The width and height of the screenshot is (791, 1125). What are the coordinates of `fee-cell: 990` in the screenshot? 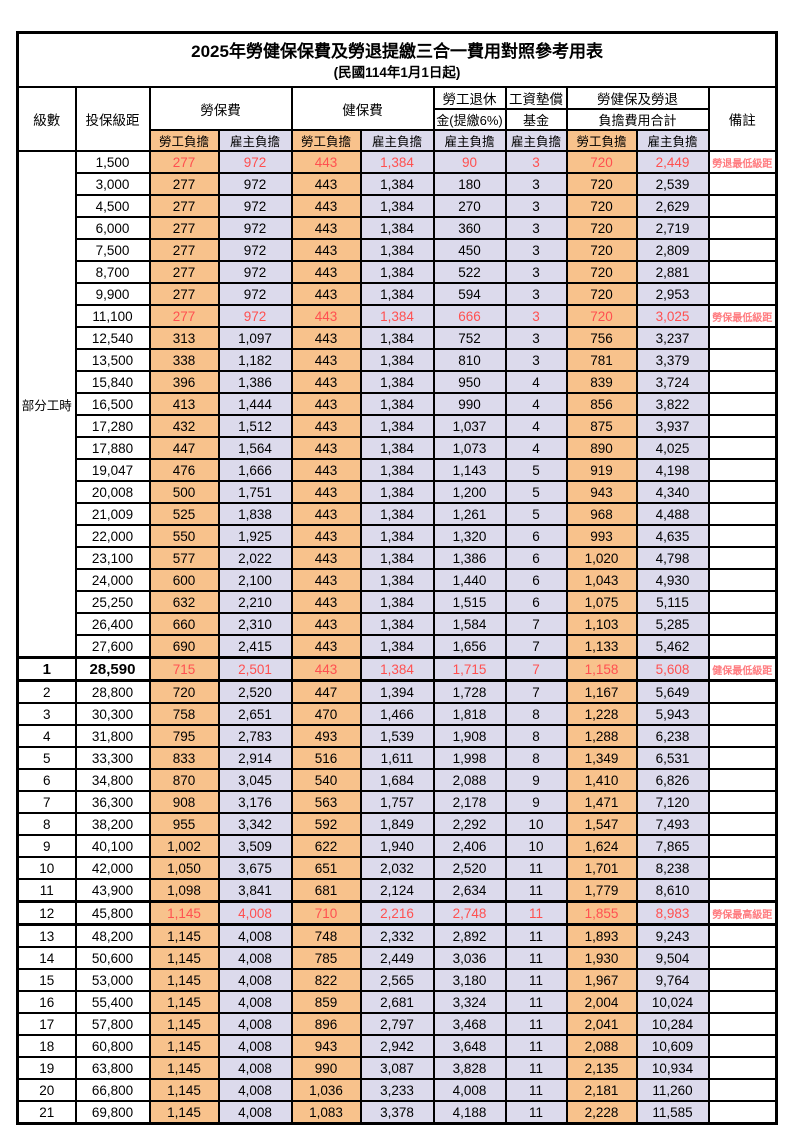 It's located at (469, 404).